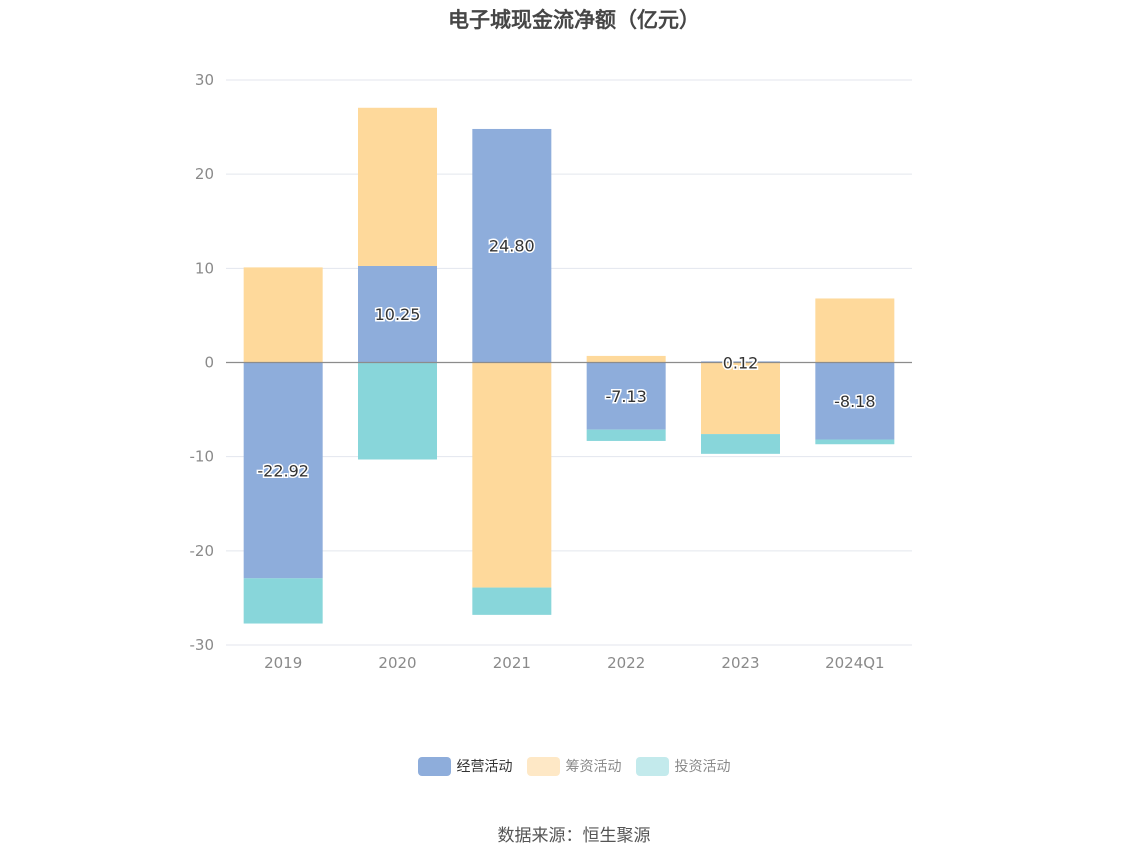  I want to click on legend-item-investing: 投资活动, so click(683, 766).